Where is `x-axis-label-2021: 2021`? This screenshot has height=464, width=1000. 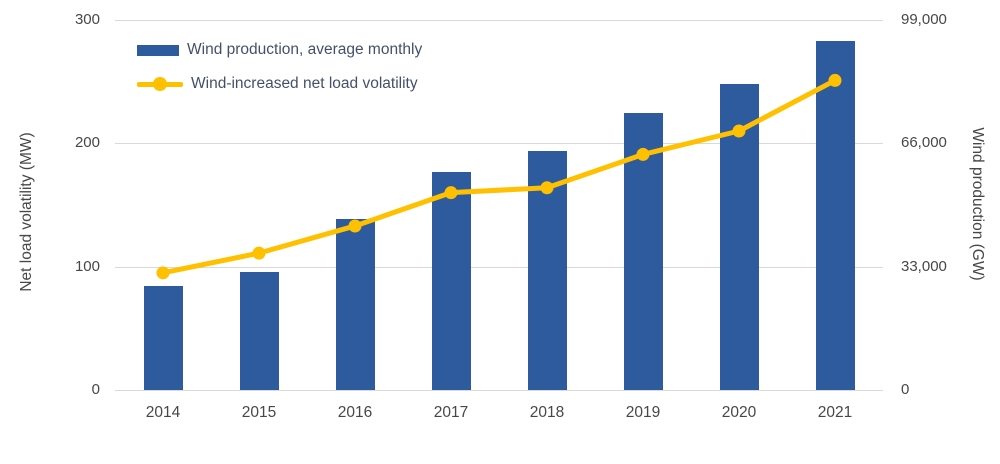
x-axis-label-2021: 2021 is located at coordinates (835, 412).